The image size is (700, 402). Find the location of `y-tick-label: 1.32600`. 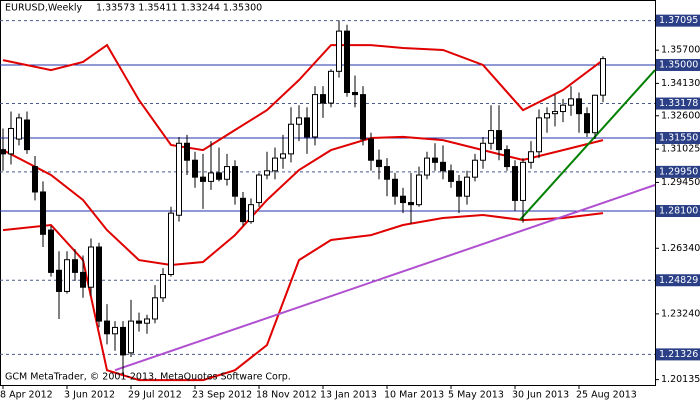

y-tick-label: 1.32600 is located at coordinates (680, 115).